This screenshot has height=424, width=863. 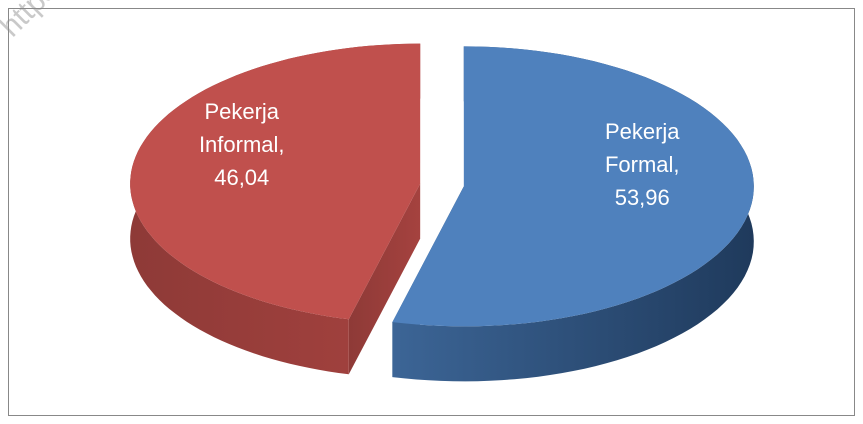 What do you see at coordinates (642, 148) in the screenshot?
I see `label-category: Pekerja Formal` at bounding box center [642, 148].